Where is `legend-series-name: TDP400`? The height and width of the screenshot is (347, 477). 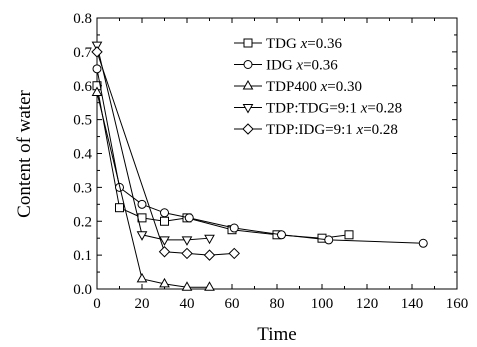 legend-series-name: TDP400 is located at coordinates (293, 87).